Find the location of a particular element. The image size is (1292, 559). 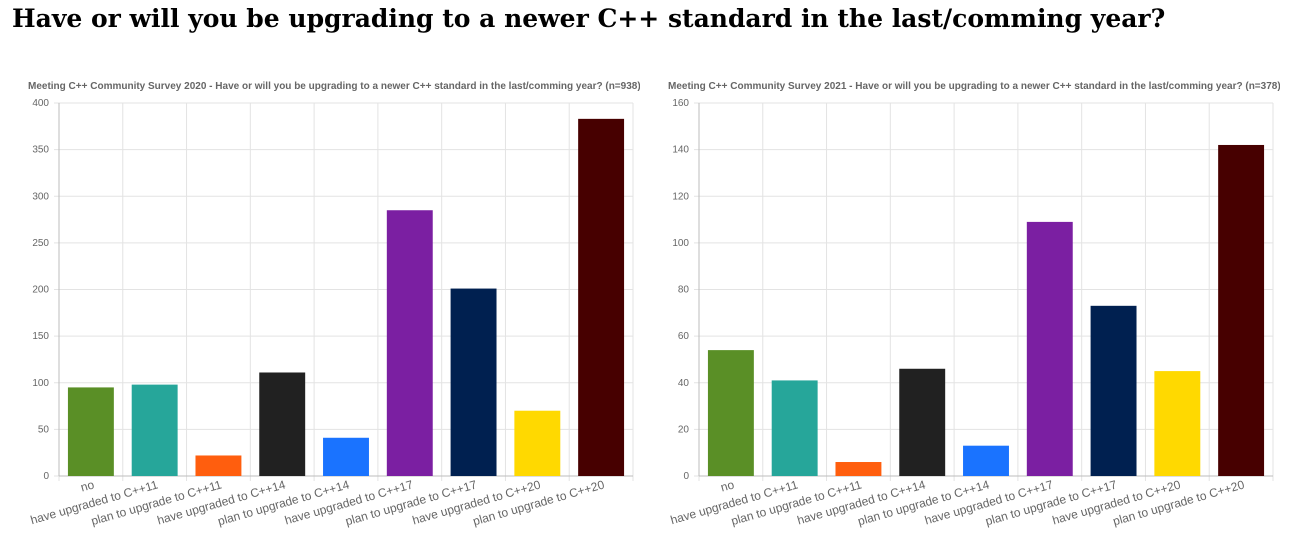

y-tick-label: 140 is located at coordinates (680, 150).